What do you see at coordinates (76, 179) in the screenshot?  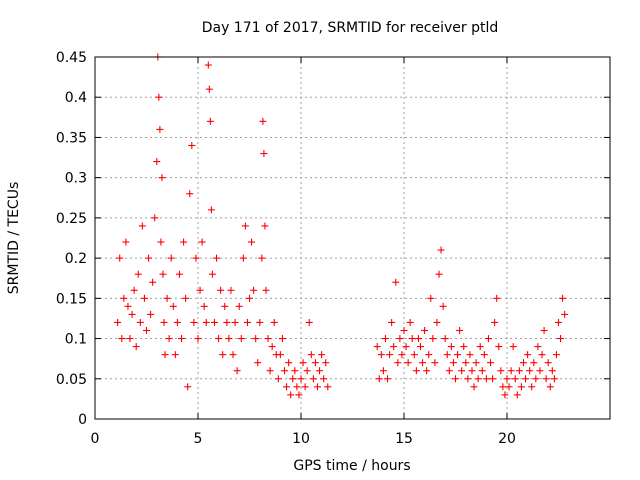 I see `y-tick-label: 0.3` at bounding box center [76, 179].